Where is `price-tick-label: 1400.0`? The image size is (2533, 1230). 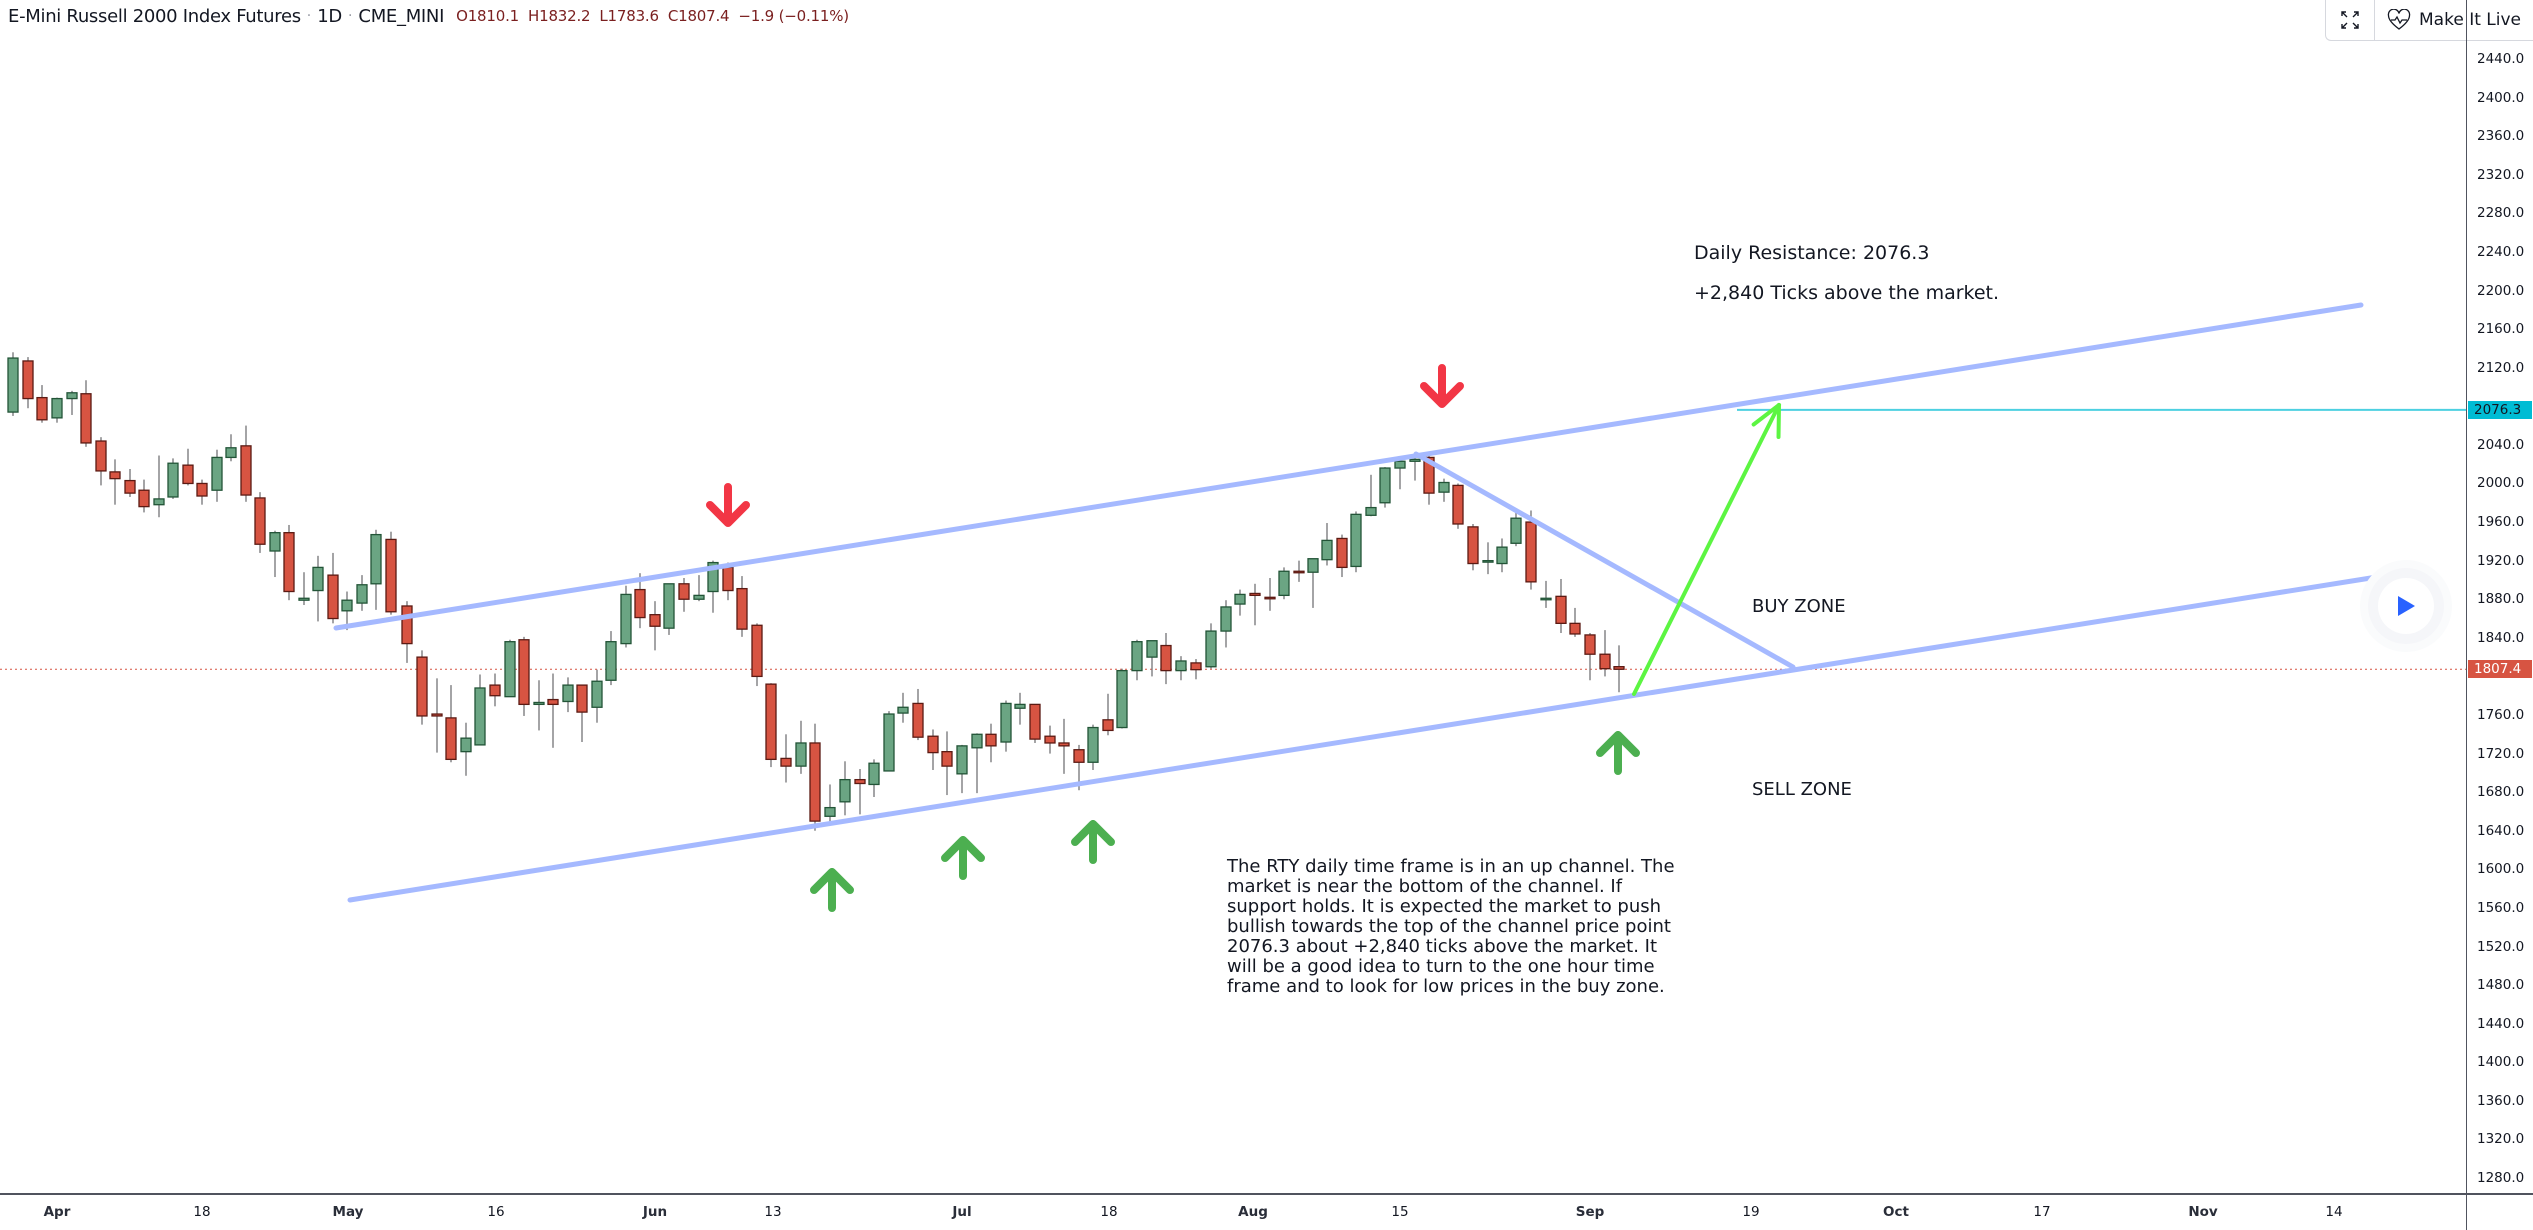
price-tick-label: 1400.0 is located at coordinates (2500, 1062).